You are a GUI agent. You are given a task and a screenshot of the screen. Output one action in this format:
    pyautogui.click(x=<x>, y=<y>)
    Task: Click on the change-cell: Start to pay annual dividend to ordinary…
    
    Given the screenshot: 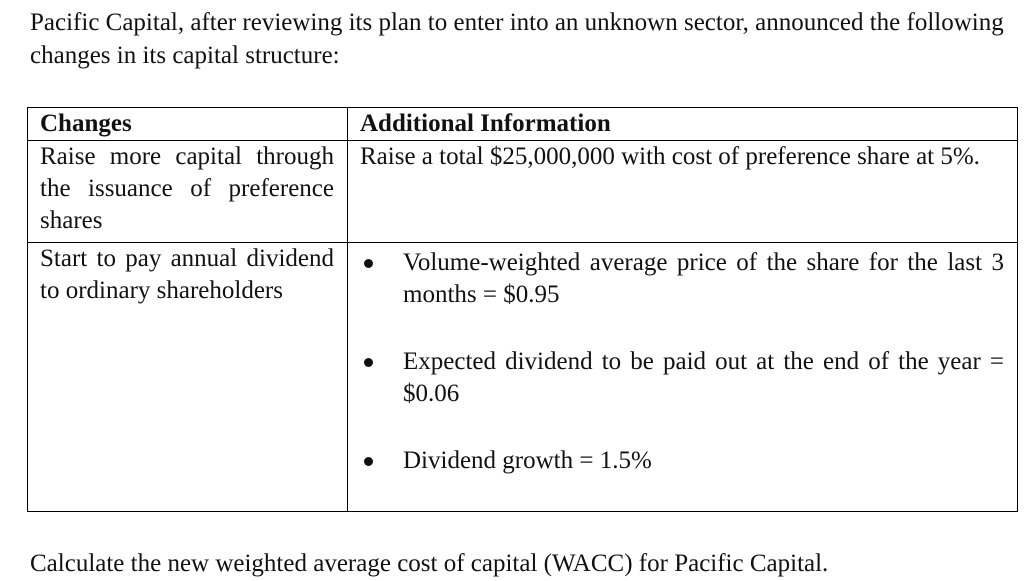 What is the action you would take?
    pyautogui.click(x=187, y=377)
    